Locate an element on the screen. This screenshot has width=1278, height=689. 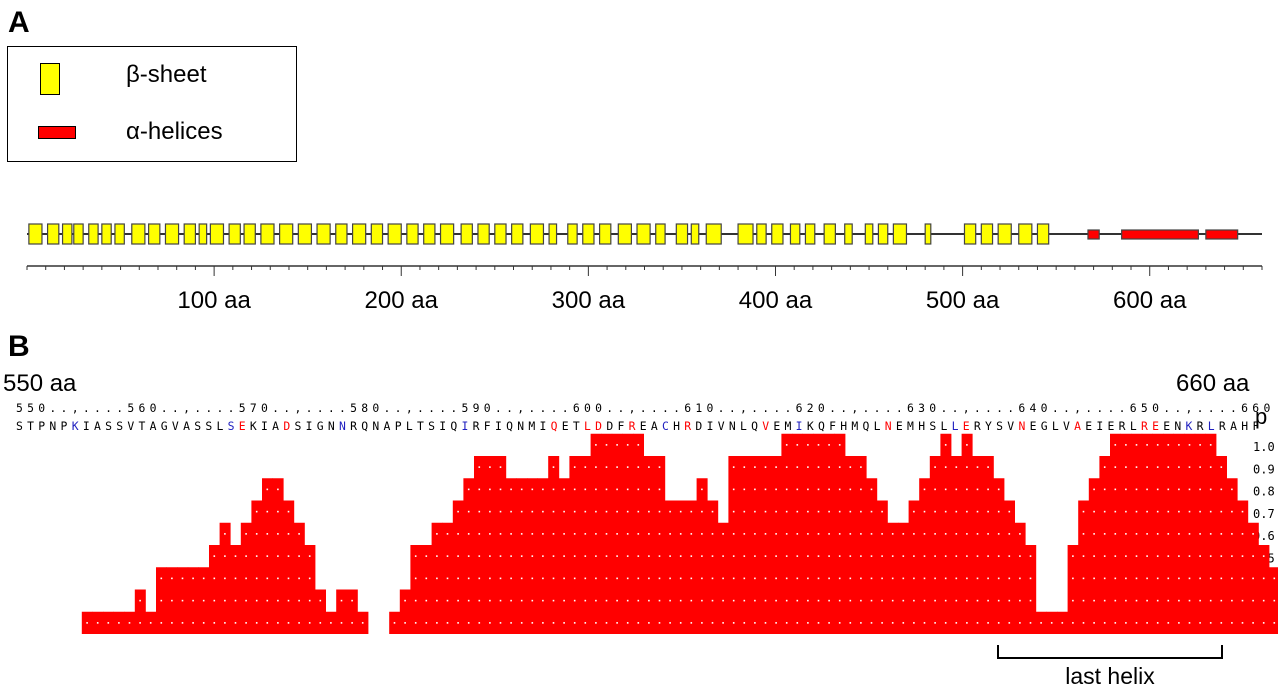
axis-tick-label: 600 aa is located at coordinates (1150, 300).